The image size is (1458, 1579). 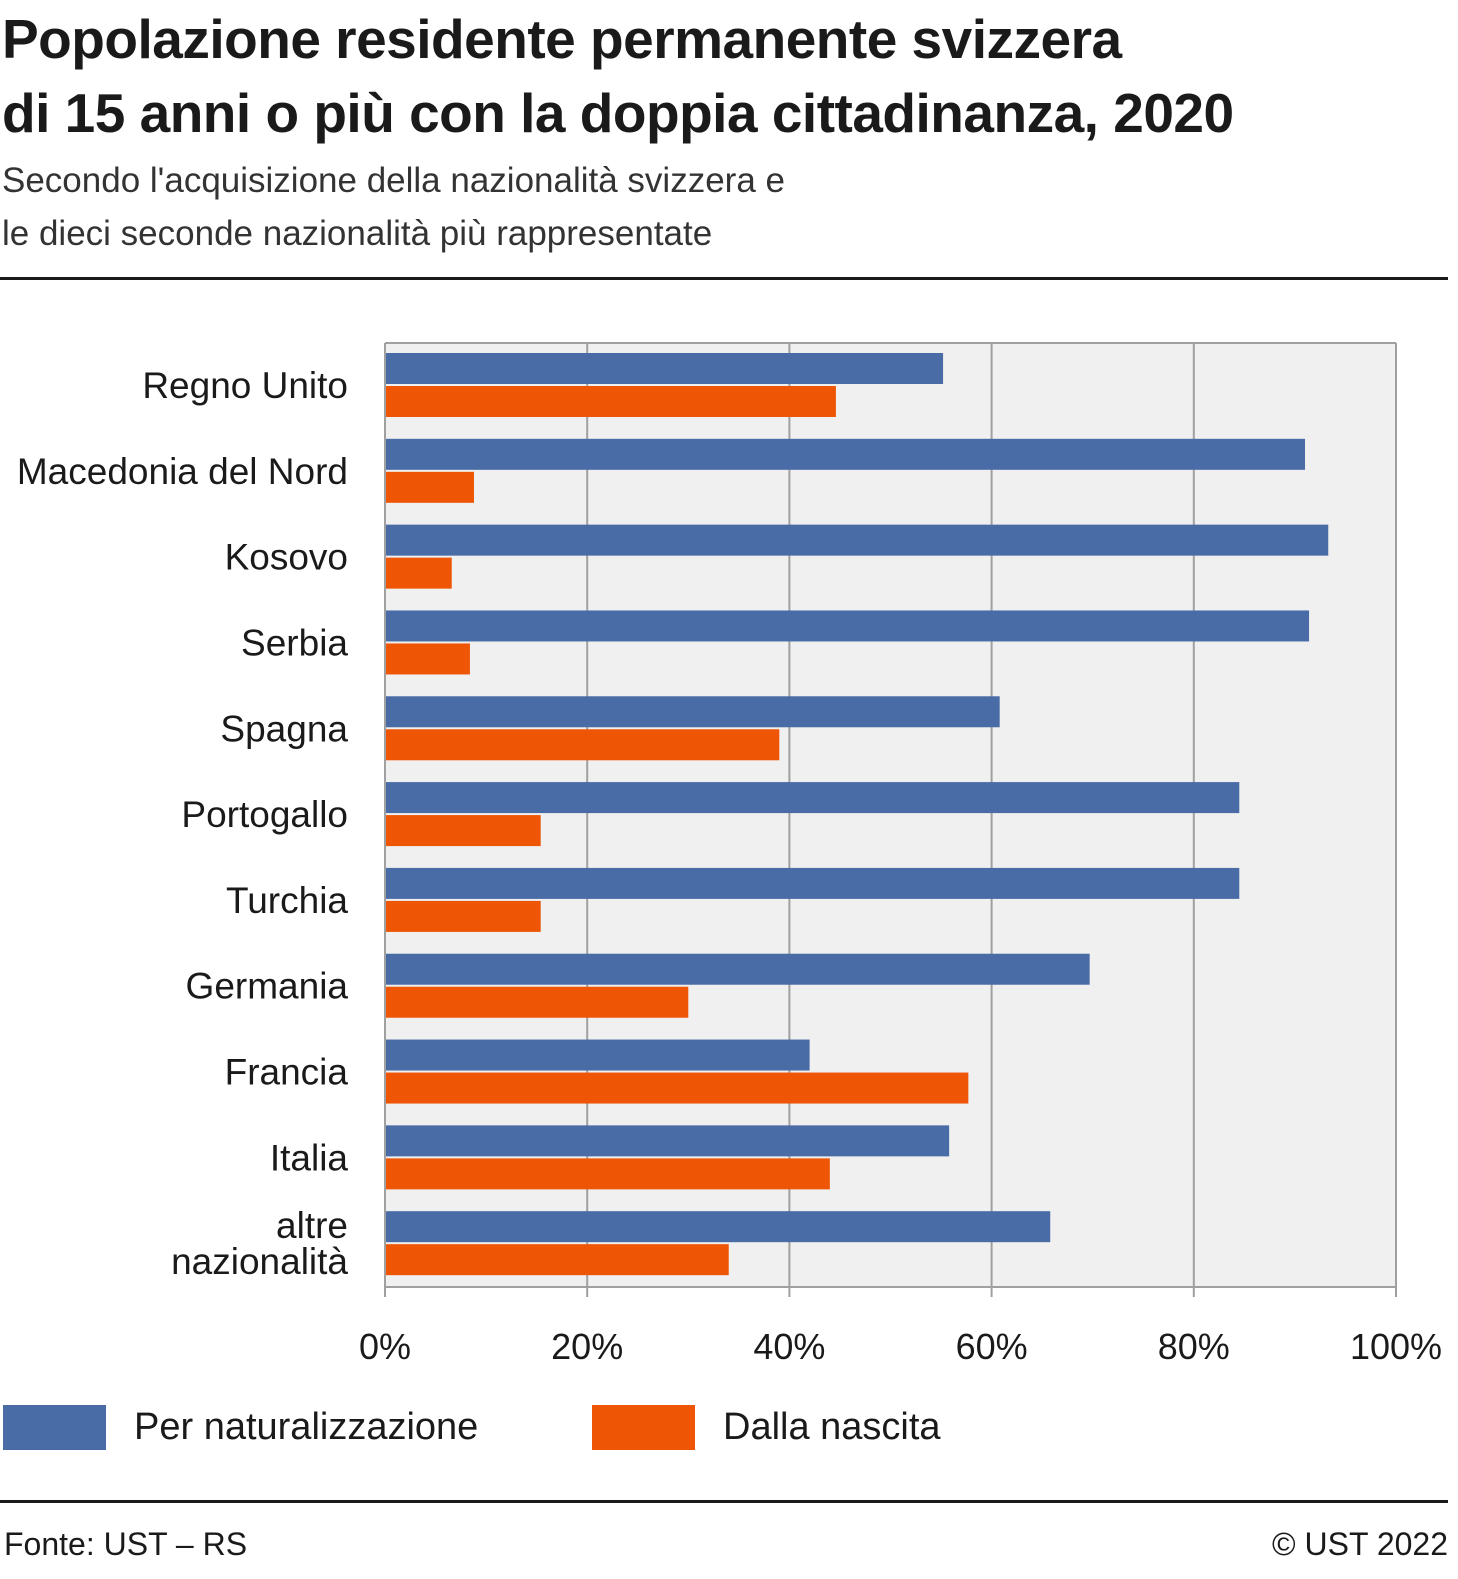 What do you see at coordinates (267, 986) in the screenshot?
I see `category-label: Germania` at bounding box center [267, 986].